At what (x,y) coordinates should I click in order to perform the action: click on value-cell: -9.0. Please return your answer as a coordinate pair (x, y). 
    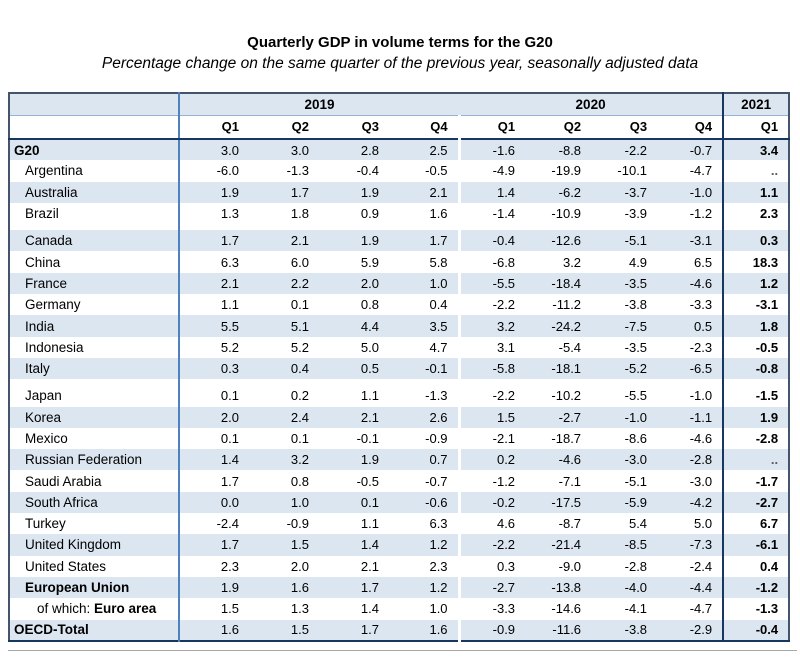
    Looking at the image, I should click on (570, 566).